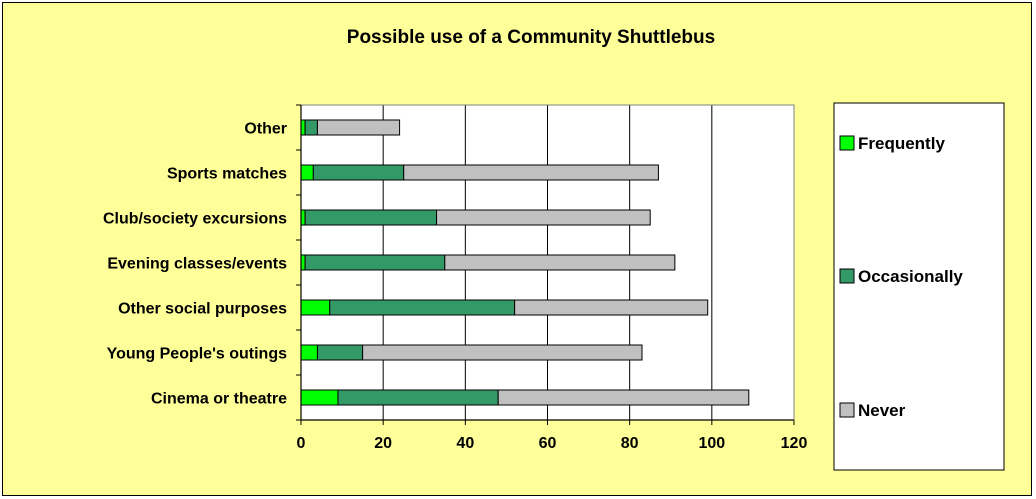 This screenshot has height=499, width=1036. I want to click on category-label: Club/society excursions, so click(195, 219).